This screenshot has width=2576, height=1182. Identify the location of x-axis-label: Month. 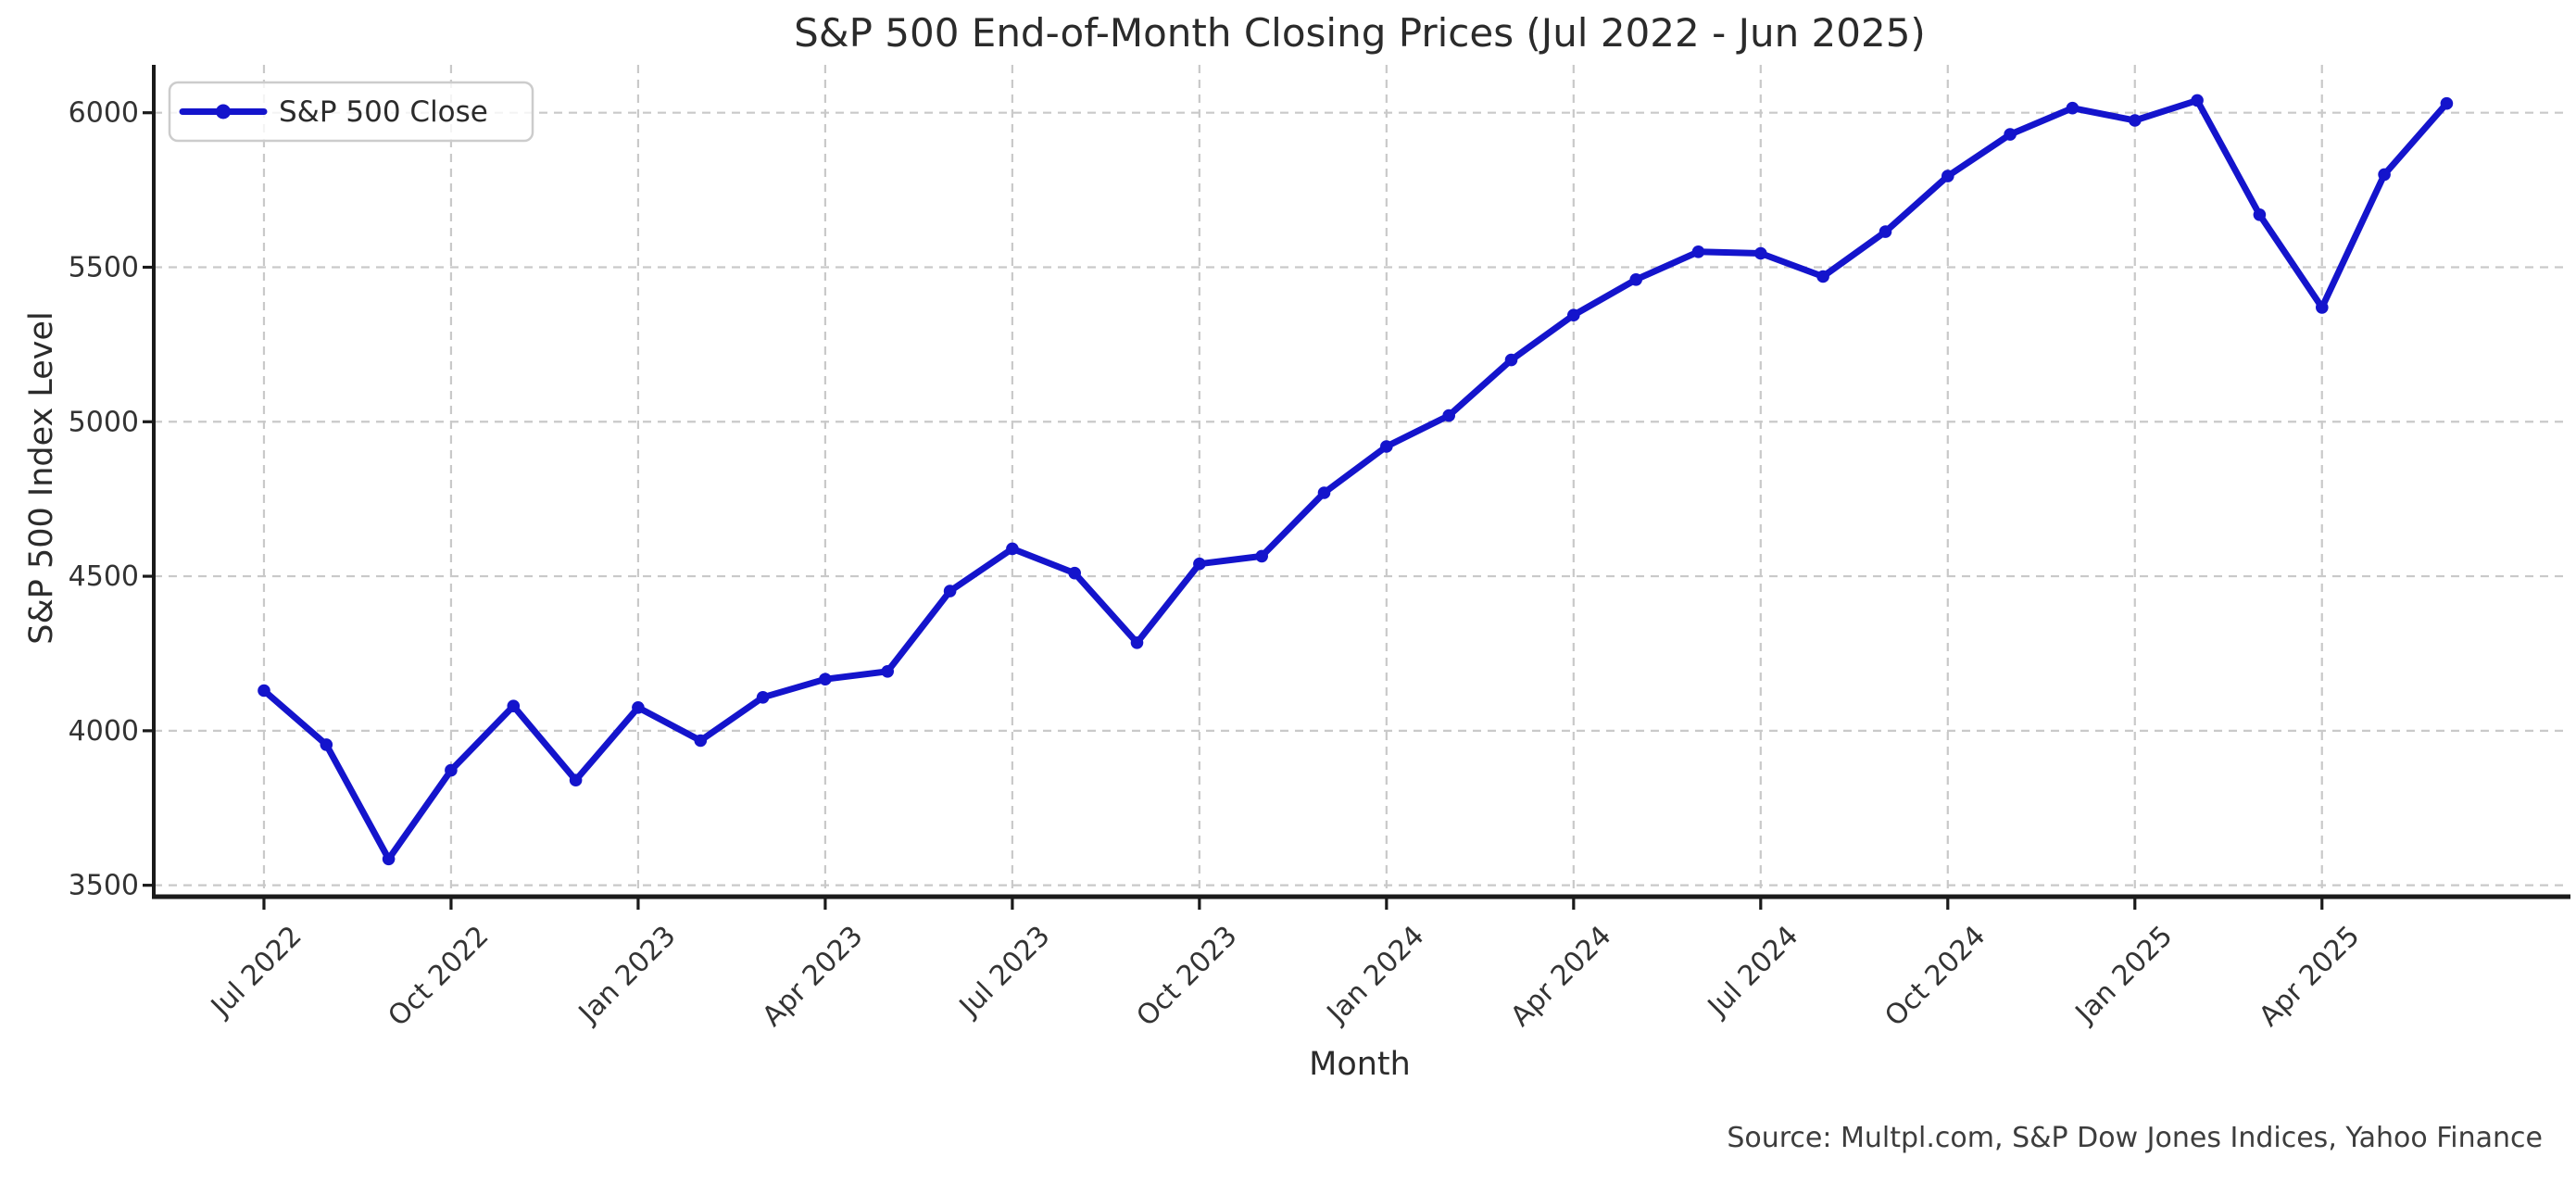
(1360, 1064).